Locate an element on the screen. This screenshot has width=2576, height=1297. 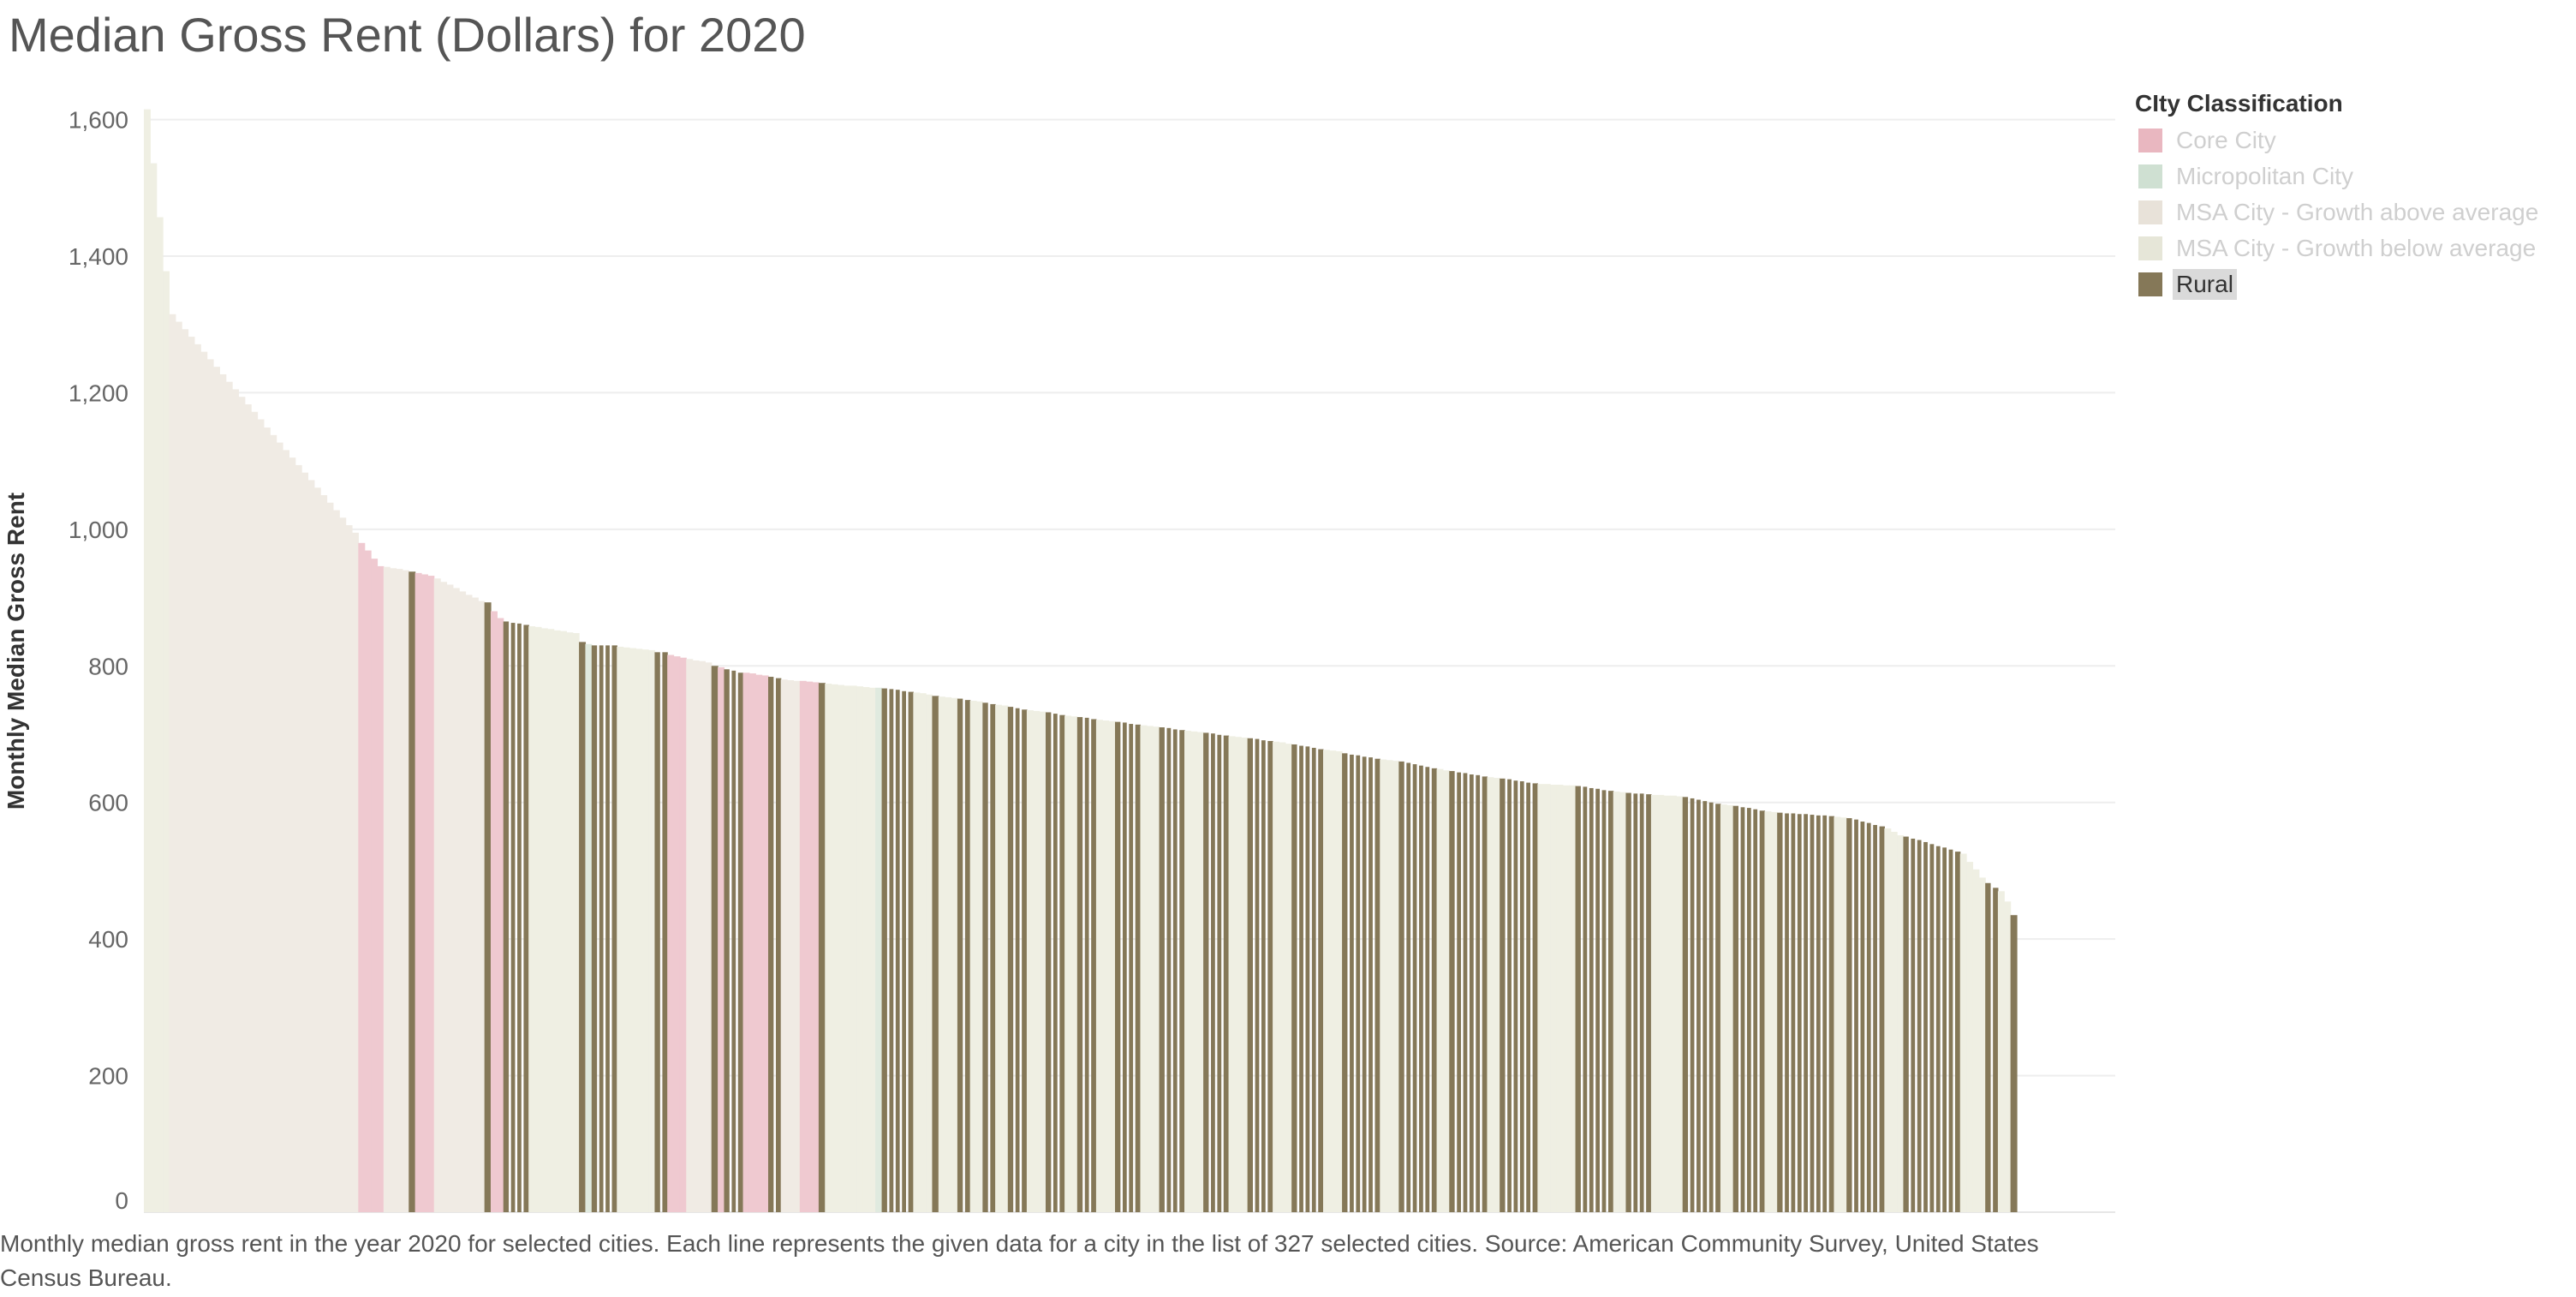
legend-item-msa-growth-below: MSA City - Growth below average is located at coordinates (2351, 248).